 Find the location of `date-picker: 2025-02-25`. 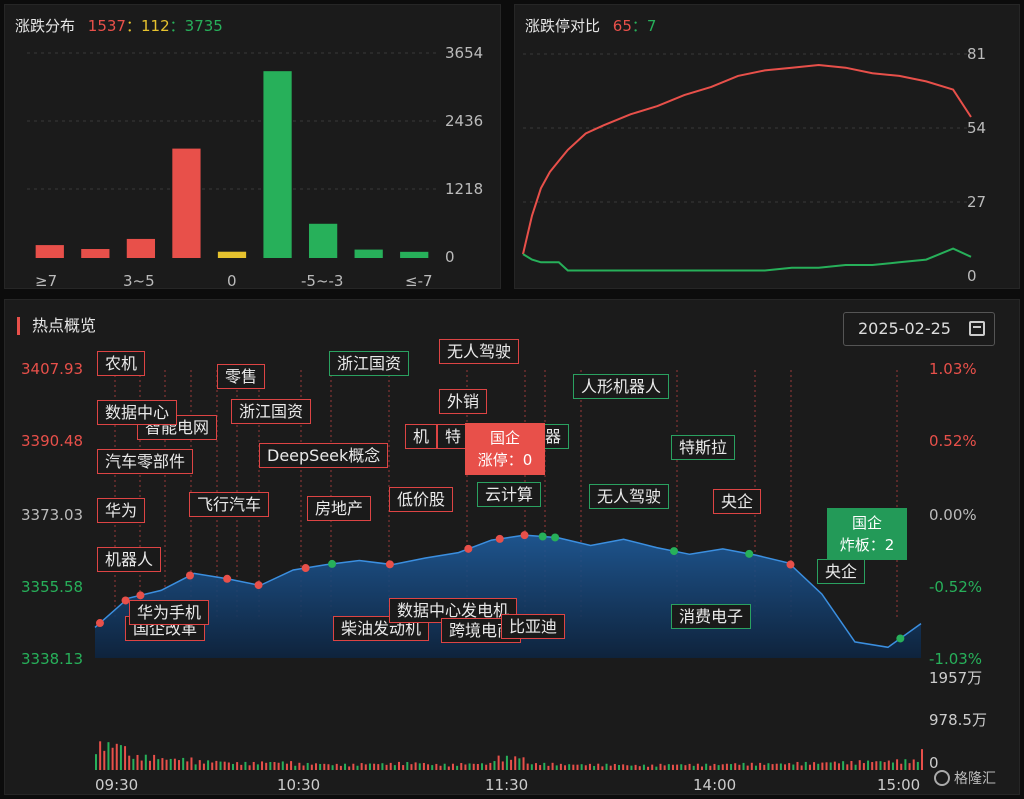

date-picker: 2025-02-25 is located at coordinates (919, 329).